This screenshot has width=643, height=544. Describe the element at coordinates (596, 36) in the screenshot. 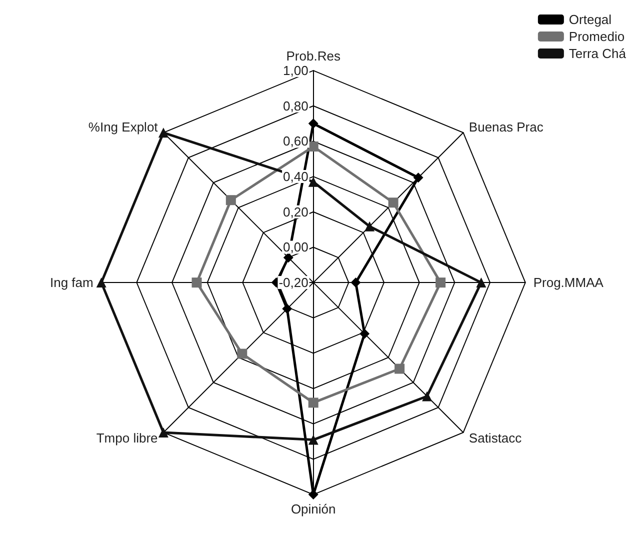

I see `legend-label: Promedio` at that location.